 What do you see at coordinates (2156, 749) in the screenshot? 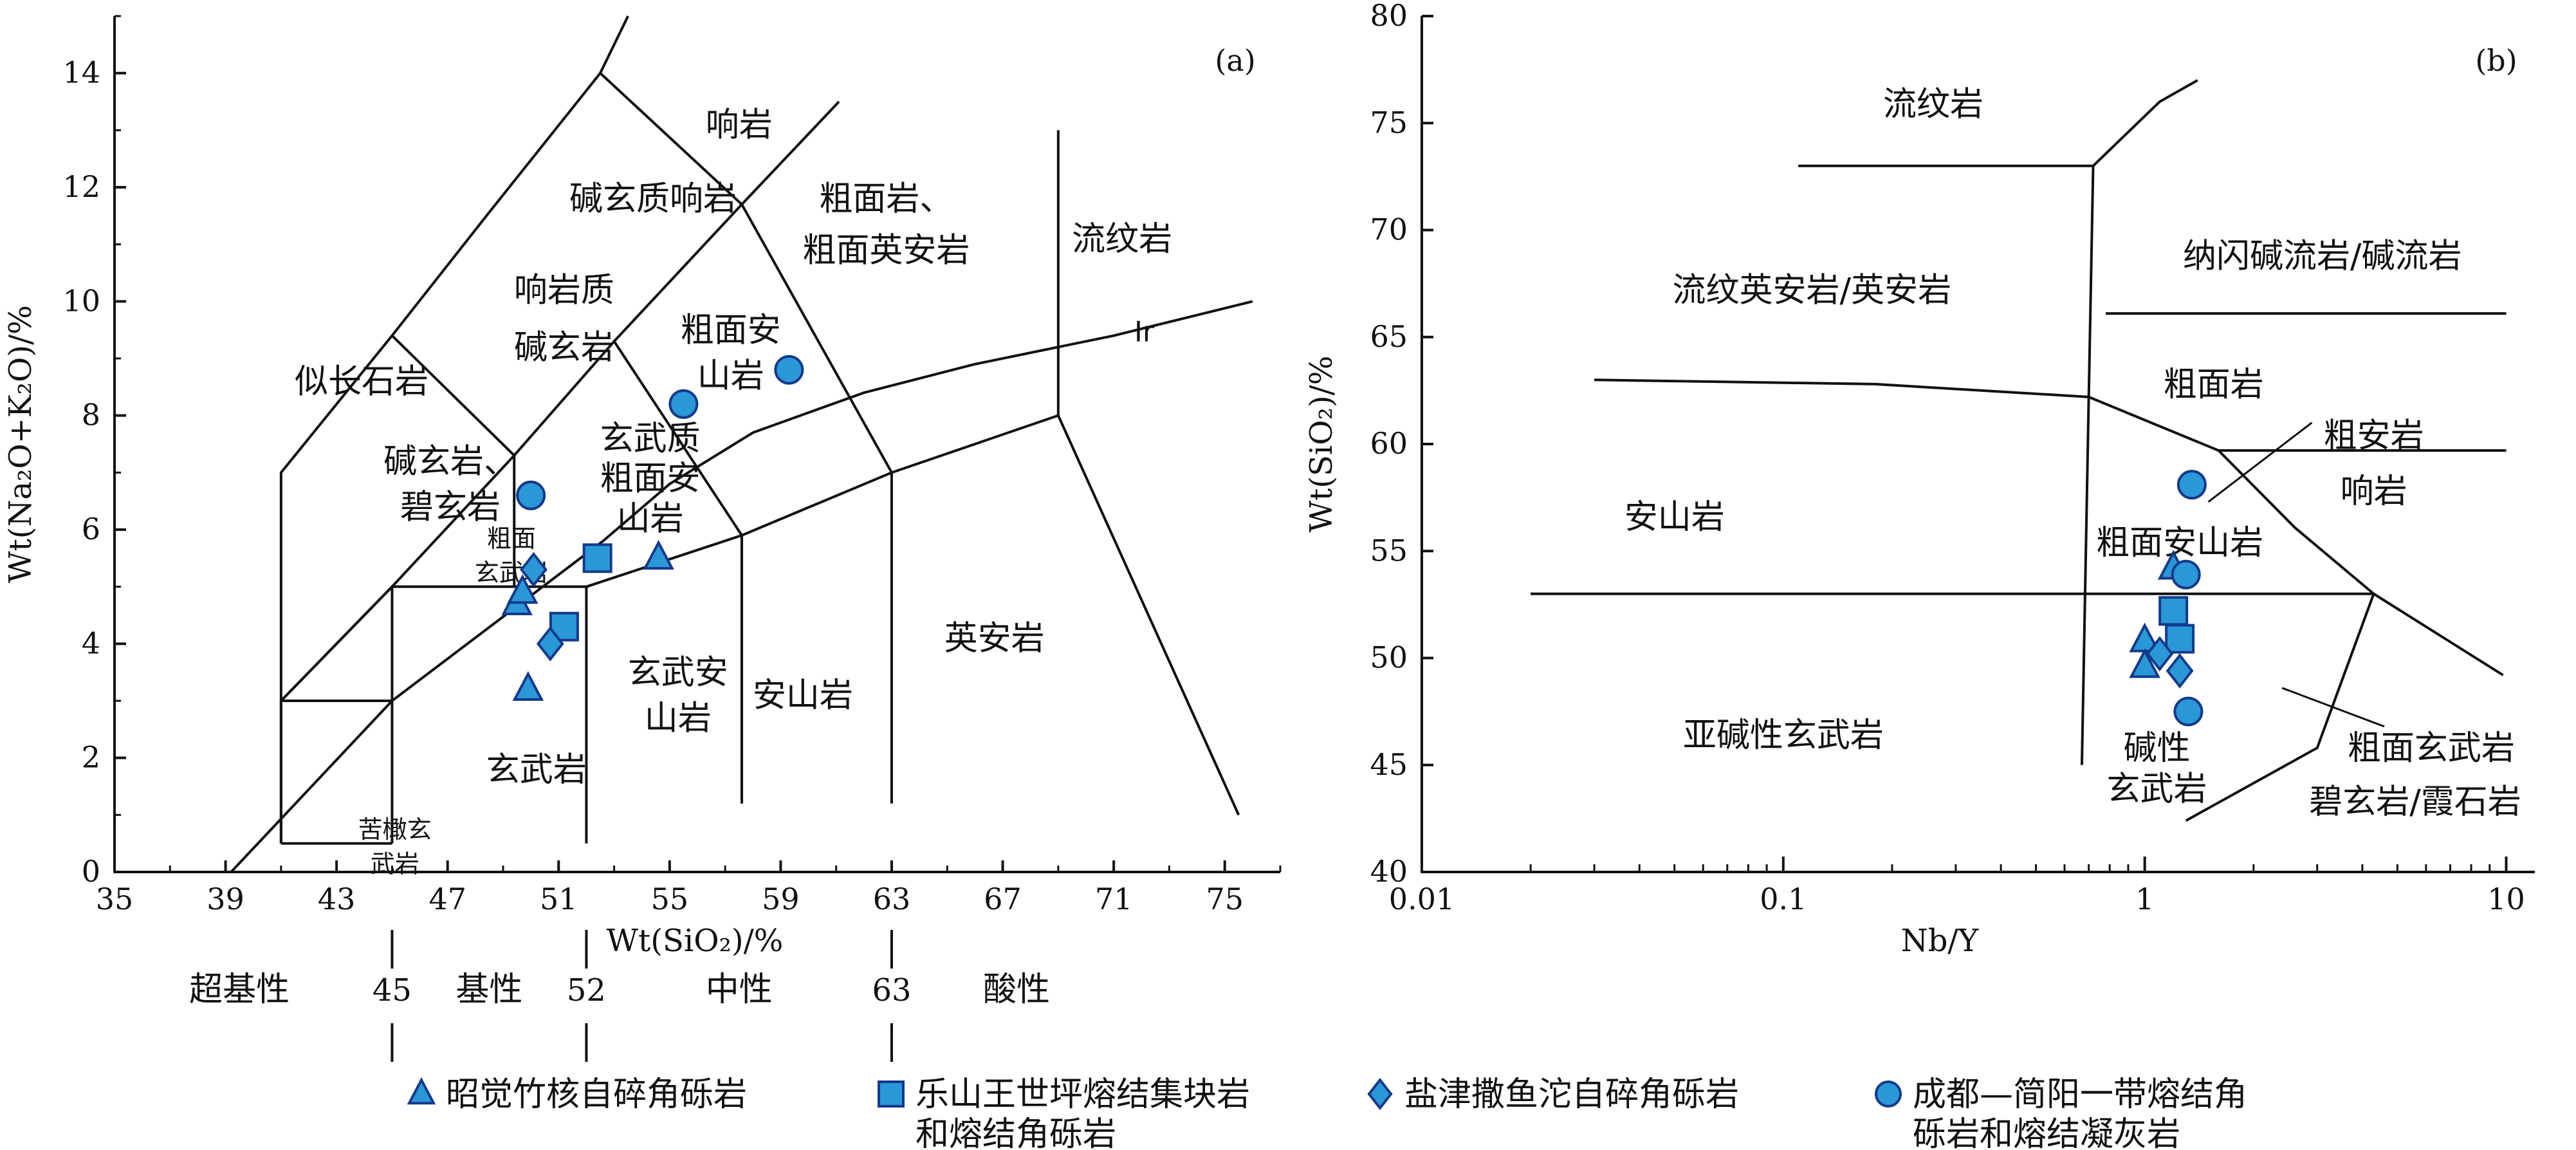
I see `field-label: 碱性` at bounding box center [2156, 749].